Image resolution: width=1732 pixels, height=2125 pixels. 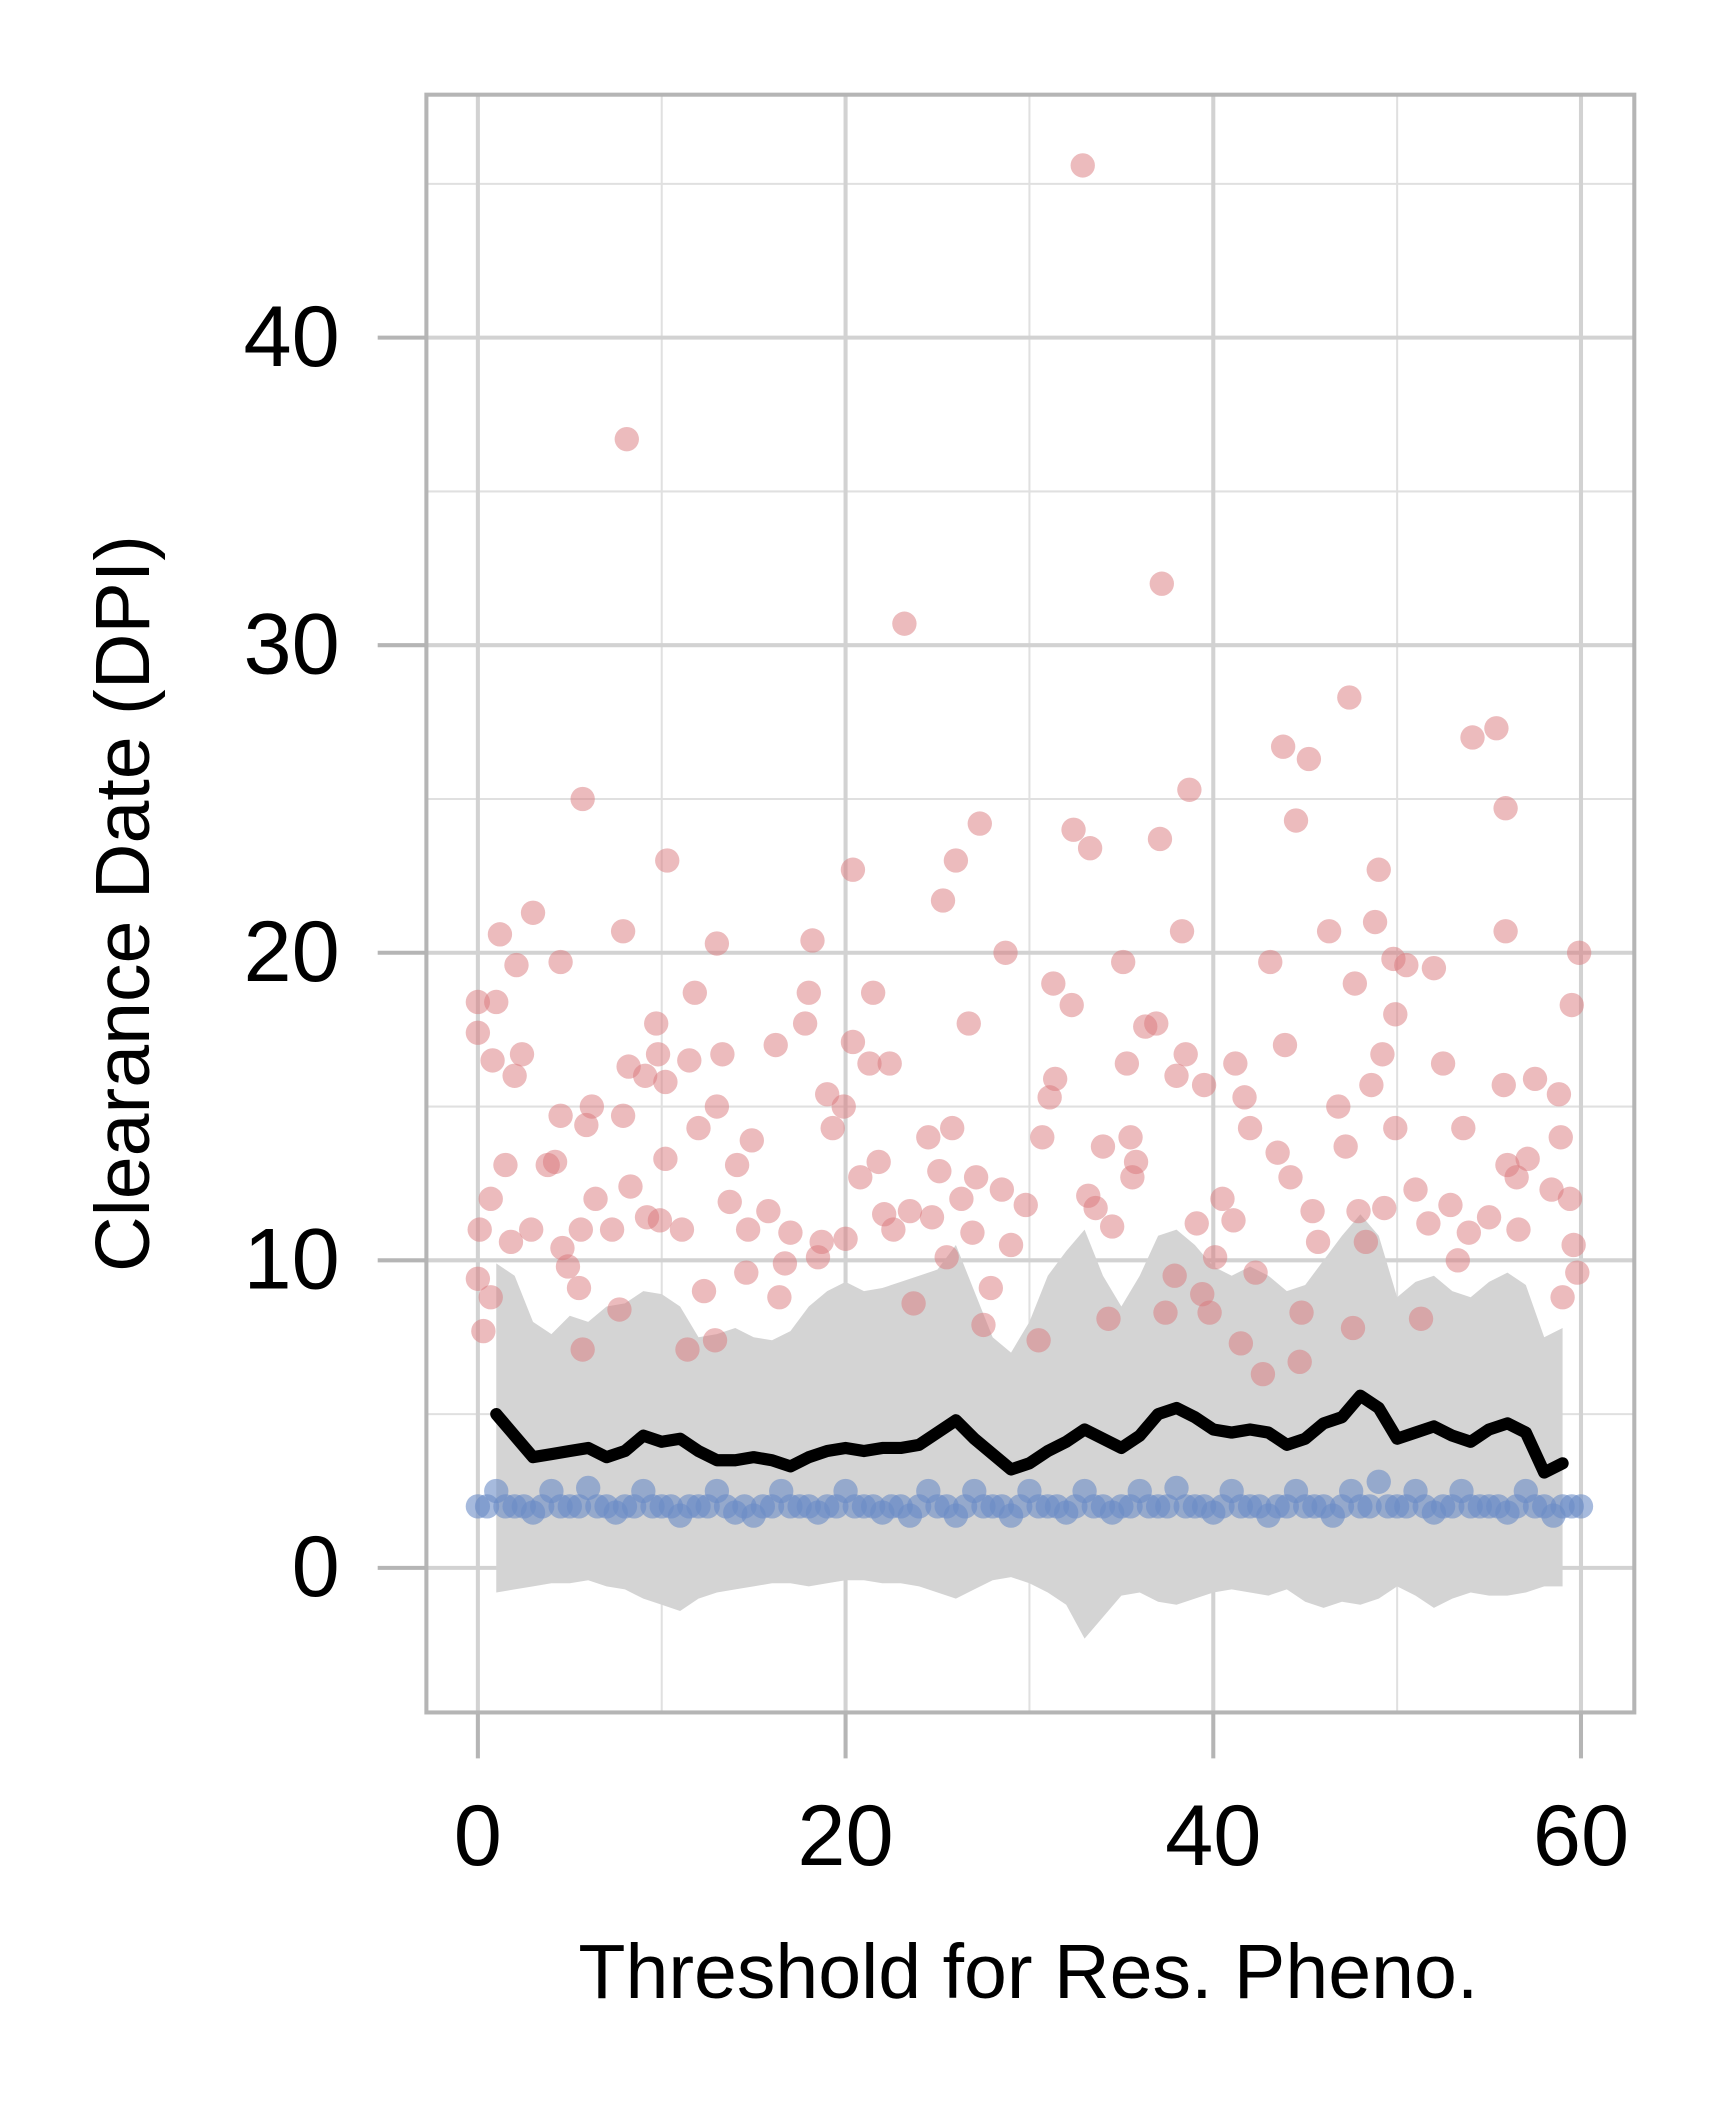 I want to click on x-axis-label: Threshold for Res. Pheno., so click(x=1028, y=1972).